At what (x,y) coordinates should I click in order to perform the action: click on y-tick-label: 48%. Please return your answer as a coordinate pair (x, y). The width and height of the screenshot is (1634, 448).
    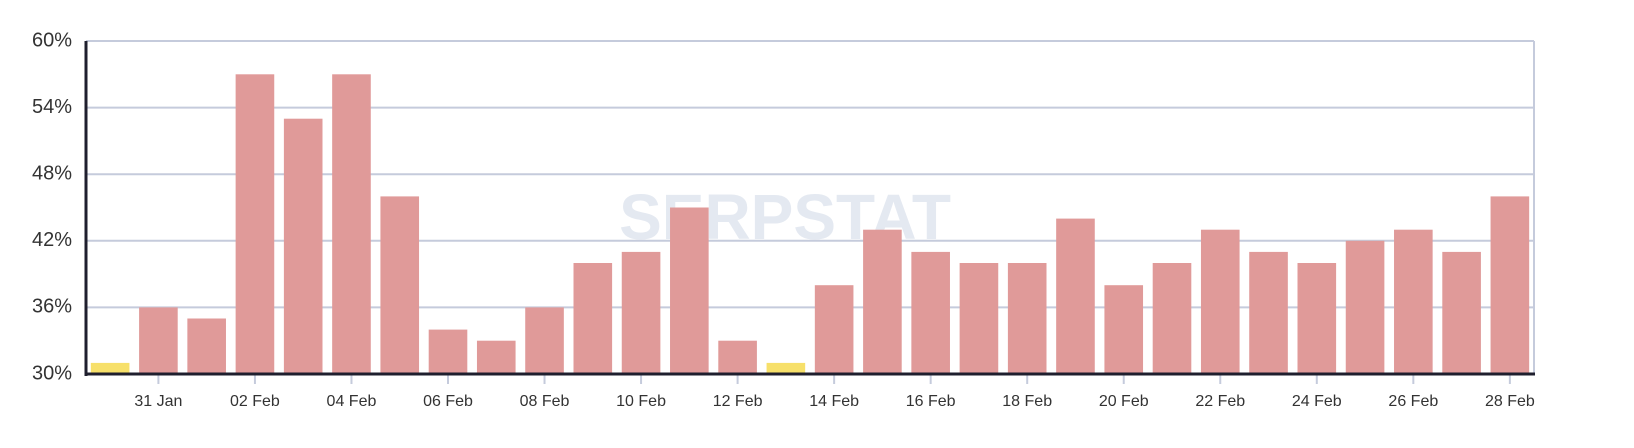
    Looking at the image, I should click on (52, 173).